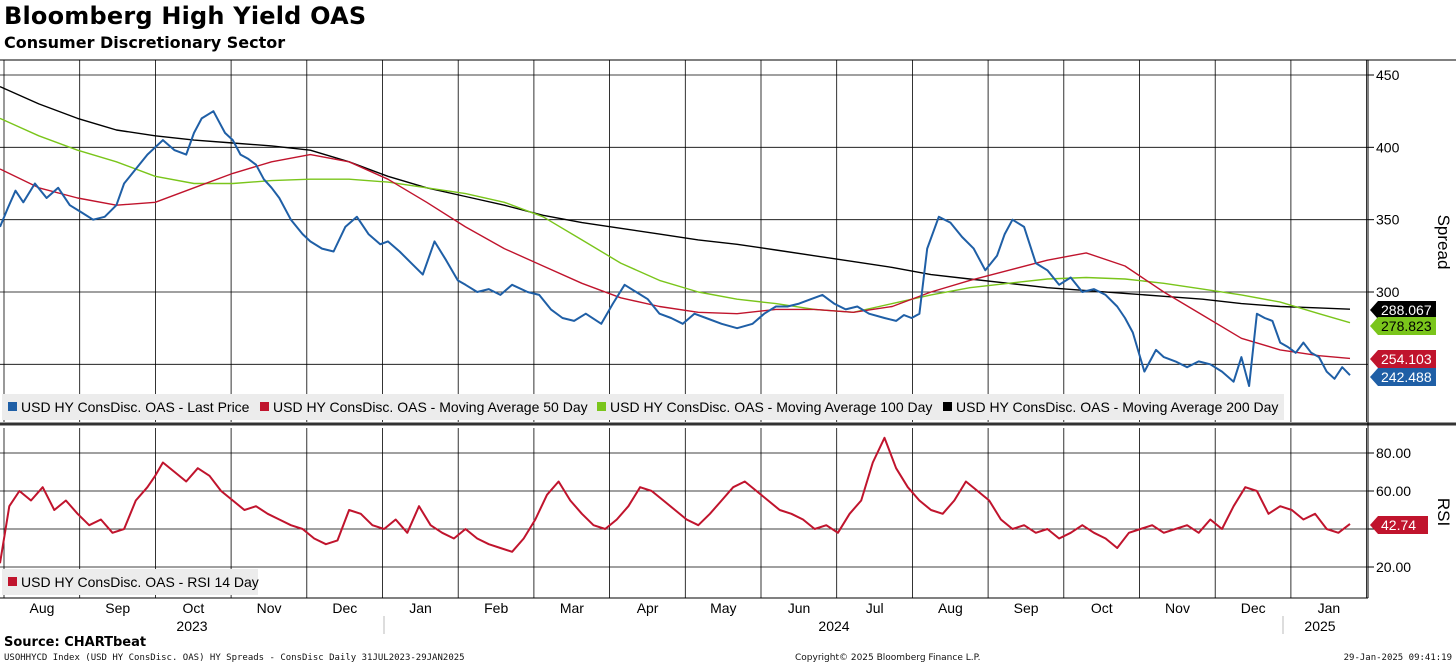 Image resolution: width=1456 pixels, height=665 pixels. What do you see at coordinates (145, 42) in the screenshot?
I see `chart-subtitle: Consumer Discretionary Sector` at bounding box center [145, 42].